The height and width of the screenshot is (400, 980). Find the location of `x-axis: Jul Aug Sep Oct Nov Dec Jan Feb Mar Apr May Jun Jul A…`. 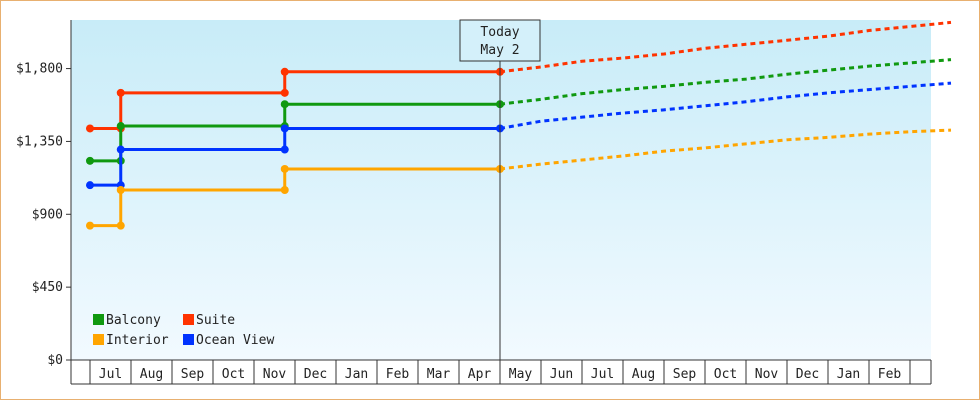

x-axis: Jul Aug Sep Oct Nov Dec Jan Feb Mar Apr May Jun Jul A… is located at coordinates (501, 372).